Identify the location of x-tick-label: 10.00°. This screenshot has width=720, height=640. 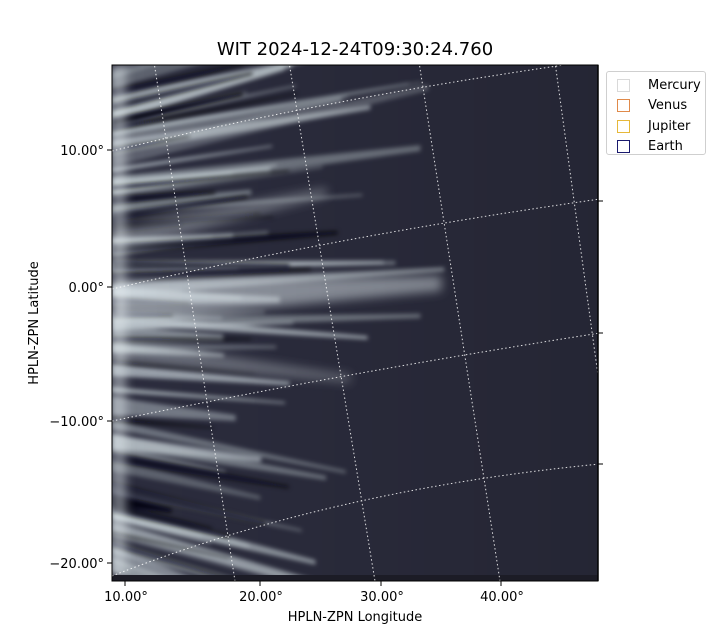
(126, 597).